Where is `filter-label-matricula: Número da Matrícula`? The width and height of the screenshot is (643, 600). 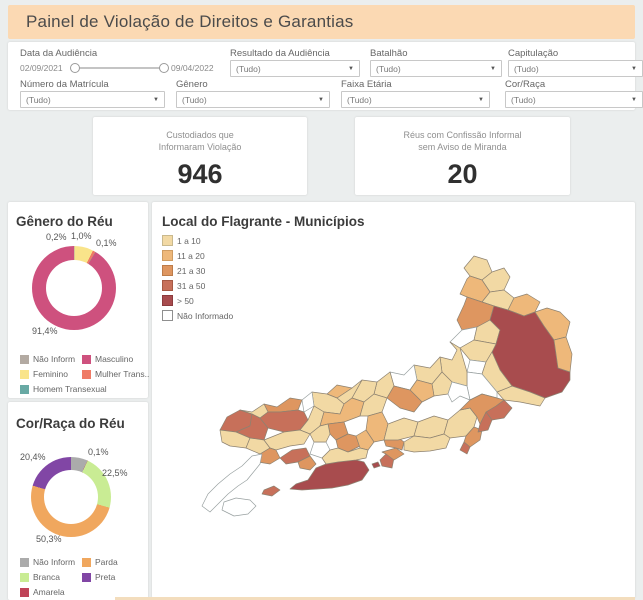 filter-label-matricula: Número da Matrícula is located at coordinates (64, 84).